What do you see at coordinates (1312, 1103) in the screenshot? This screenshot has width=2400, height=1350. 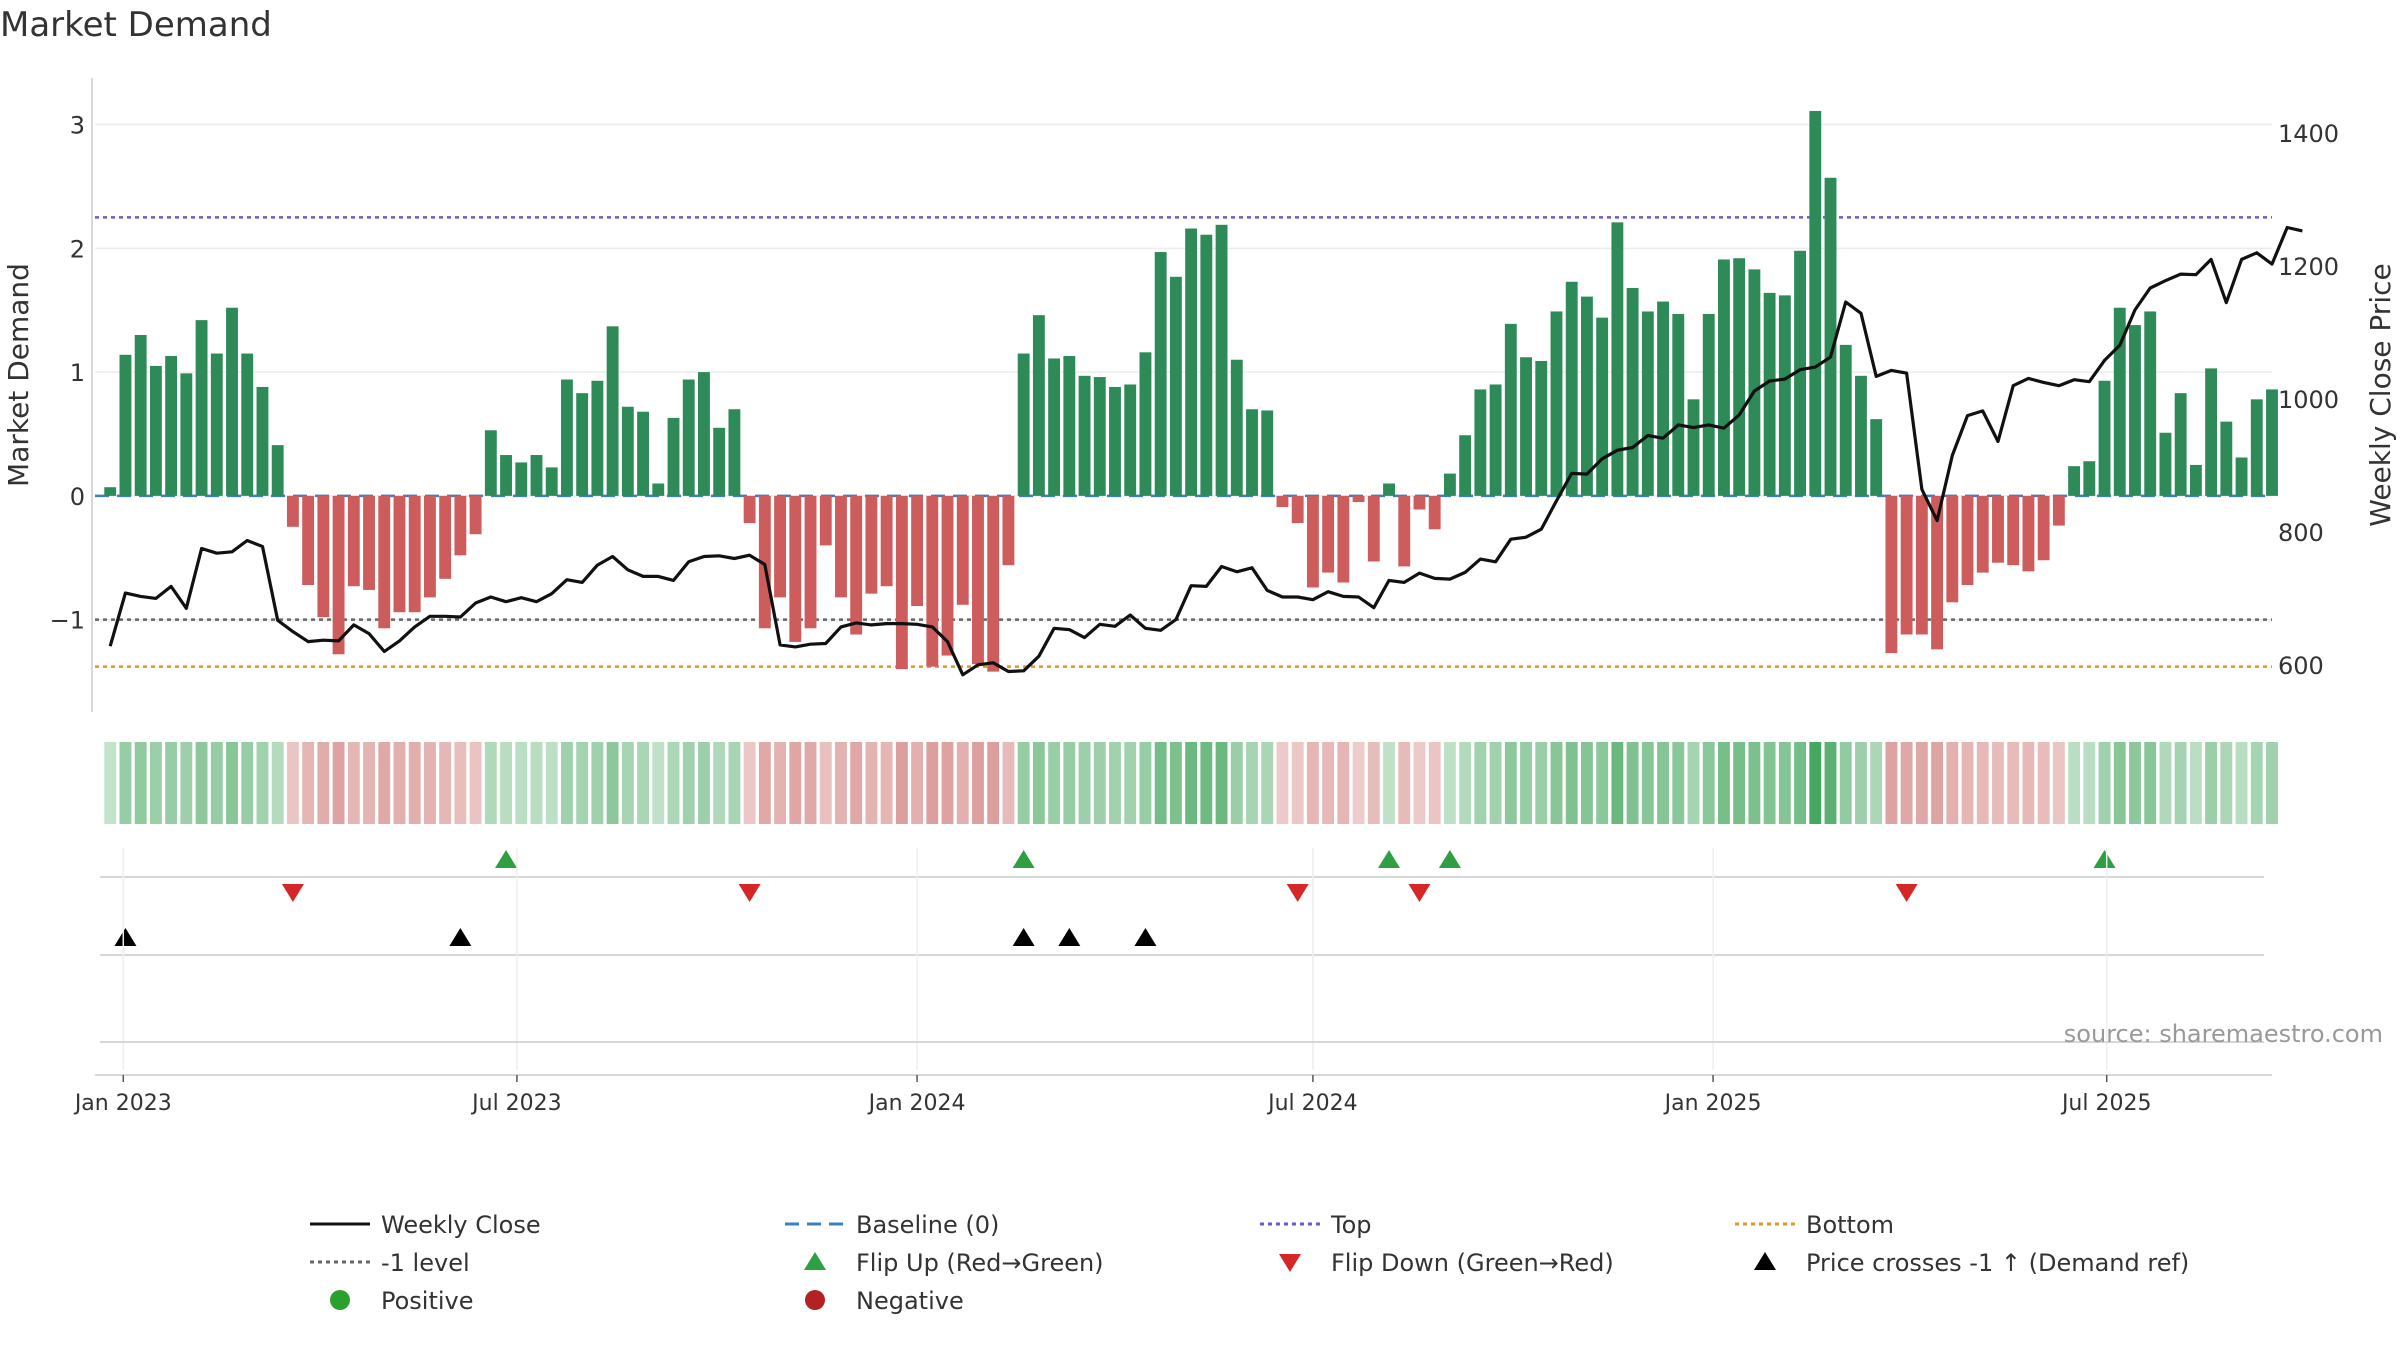 I see `x-tick-label: Jul 2024` at bounding box center [1312, 1103].